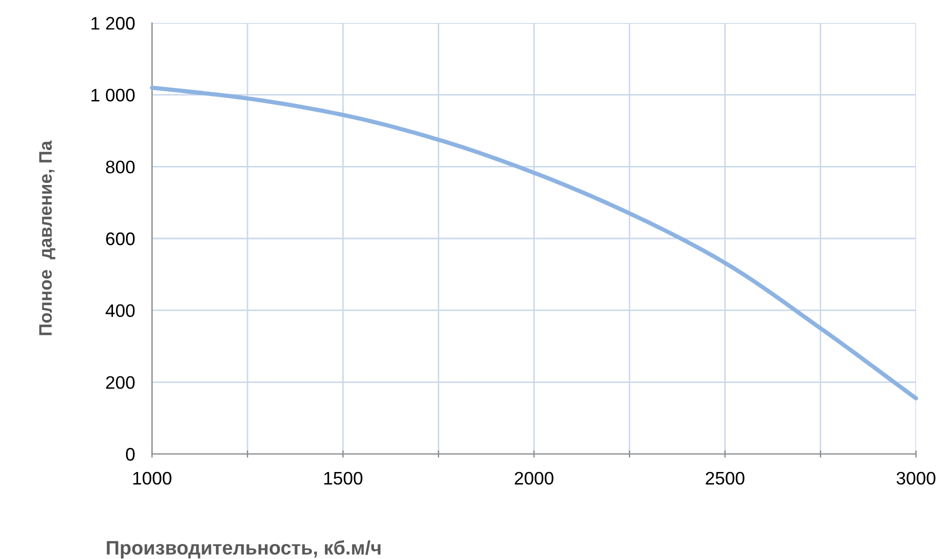  What do you see at coordinates (343, 478) in the screenshot?
I see `x-tick-label: 1500` at bounding box center [343, 478].